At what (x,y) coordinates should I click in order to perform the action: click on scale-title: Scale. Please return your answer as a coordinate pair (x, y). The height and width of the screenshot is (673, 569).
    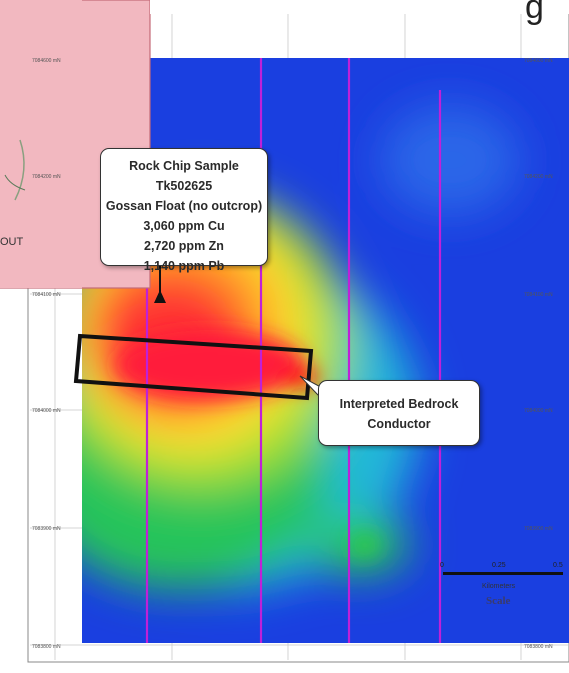
    Looking at the image, I should click on (498, 601).